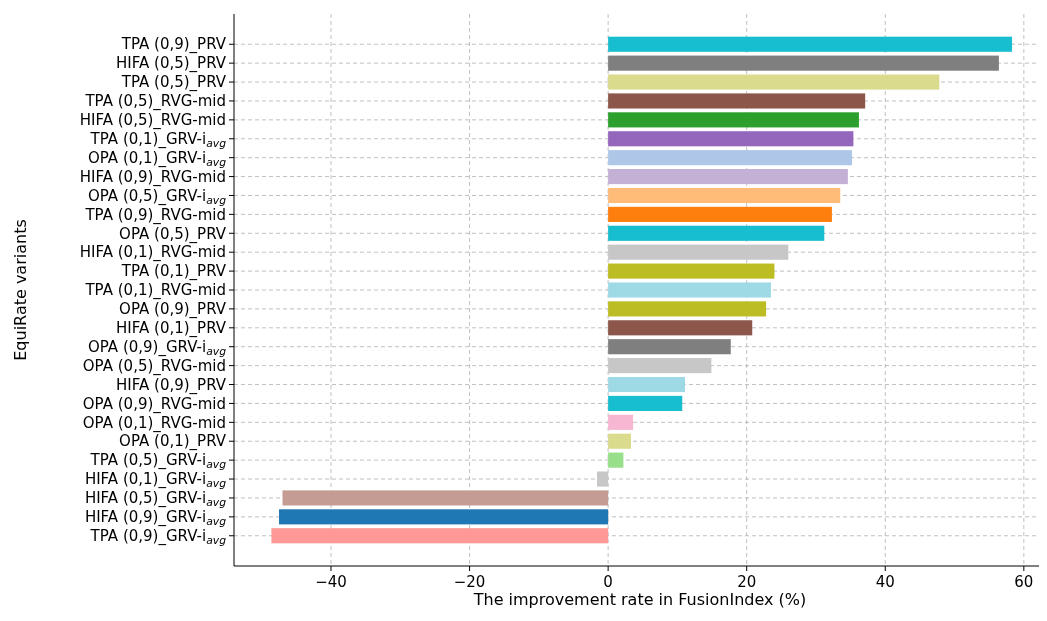 This screenshot has height=621, width=1047. Describe the element at coordinates (173, 442) in the screenshot. I see `y-tick-label: OPA (0,1)_PRV` at that location.